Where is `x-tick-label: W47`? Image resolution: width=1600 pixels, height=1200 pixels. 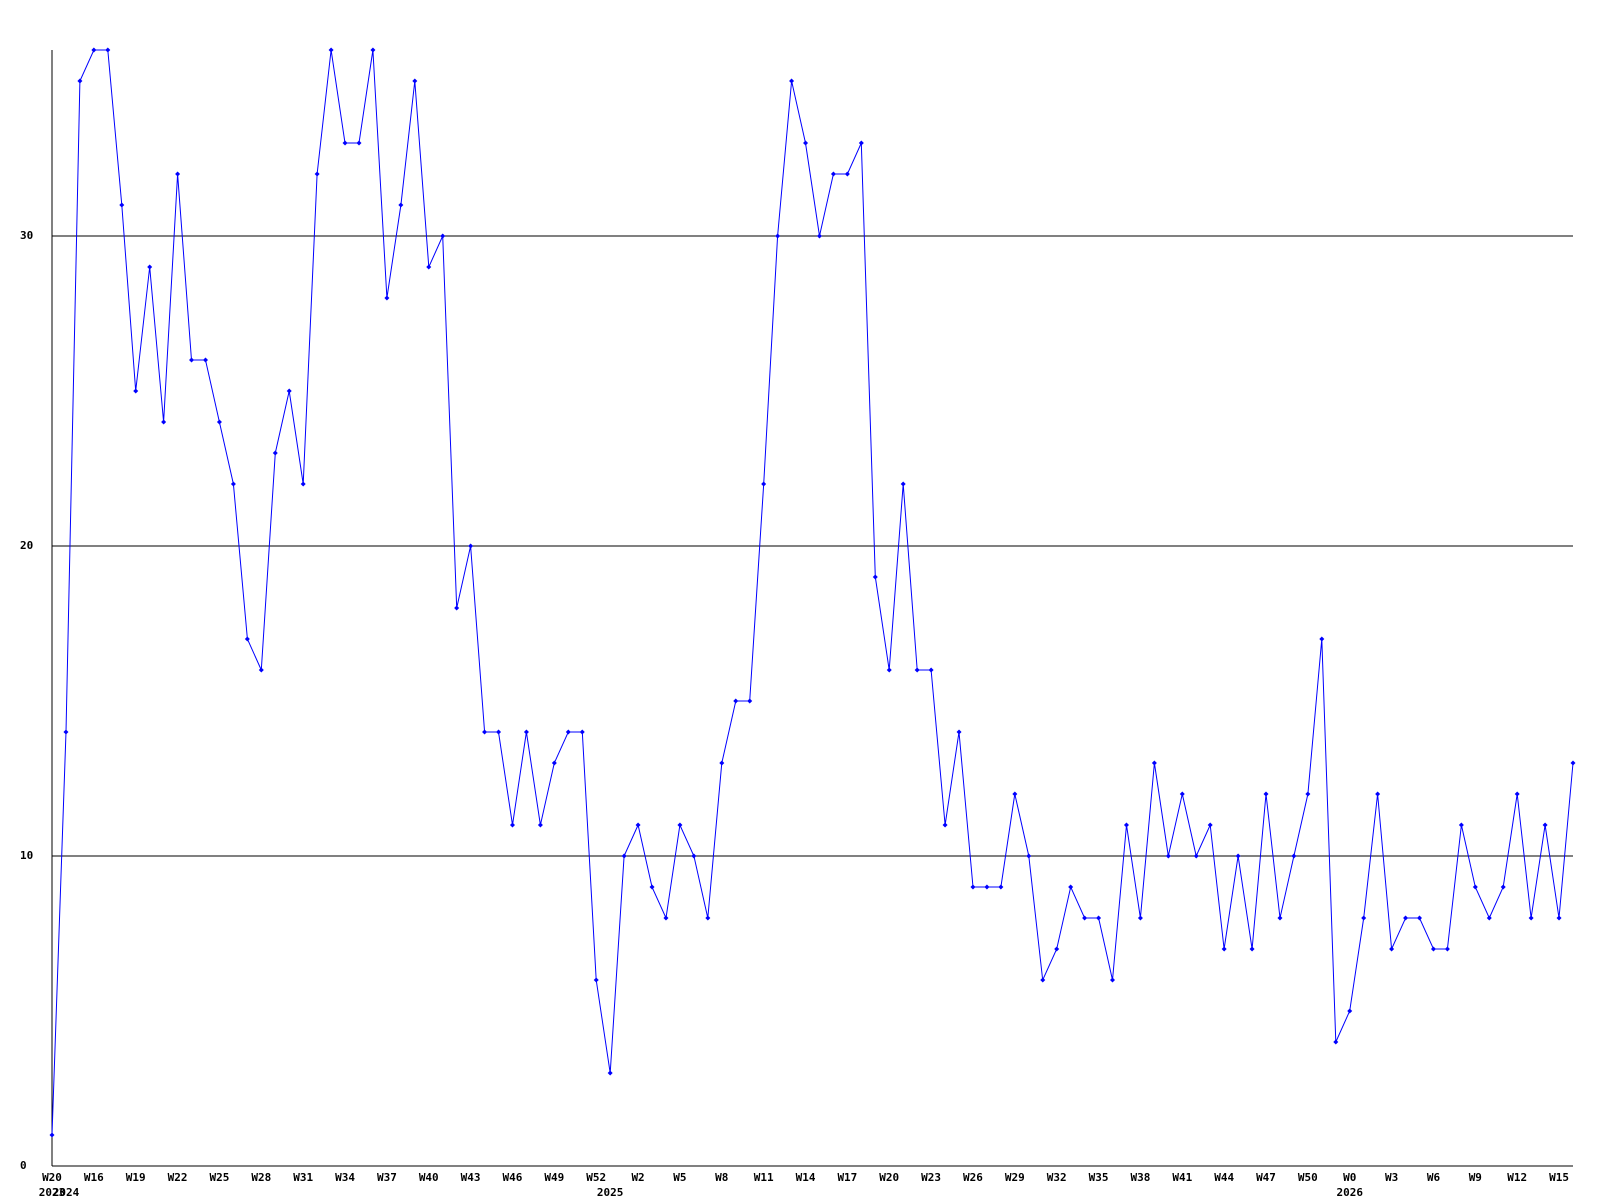
x-tick-label: W47 is located at coordinates (1266, 1177).